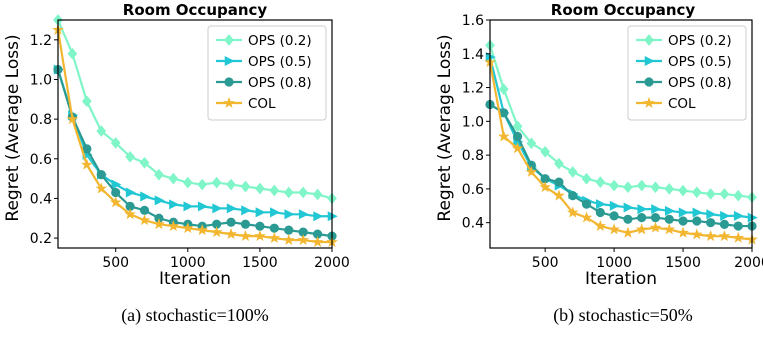 The image size is (763, 339). Describe the element at coordinates (683, 263) in the screenshot. I see `x-tick-label: 1500` at that location.